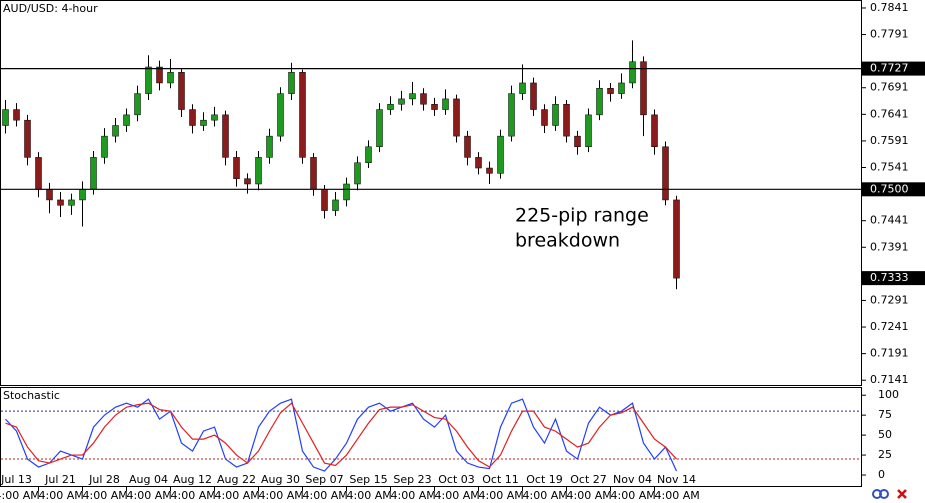 This screenshot has height=503, width=925. Describe the element at coordinates (889, 246) in the screenshot. I see `y-tick-label: 0.7391` at that location.